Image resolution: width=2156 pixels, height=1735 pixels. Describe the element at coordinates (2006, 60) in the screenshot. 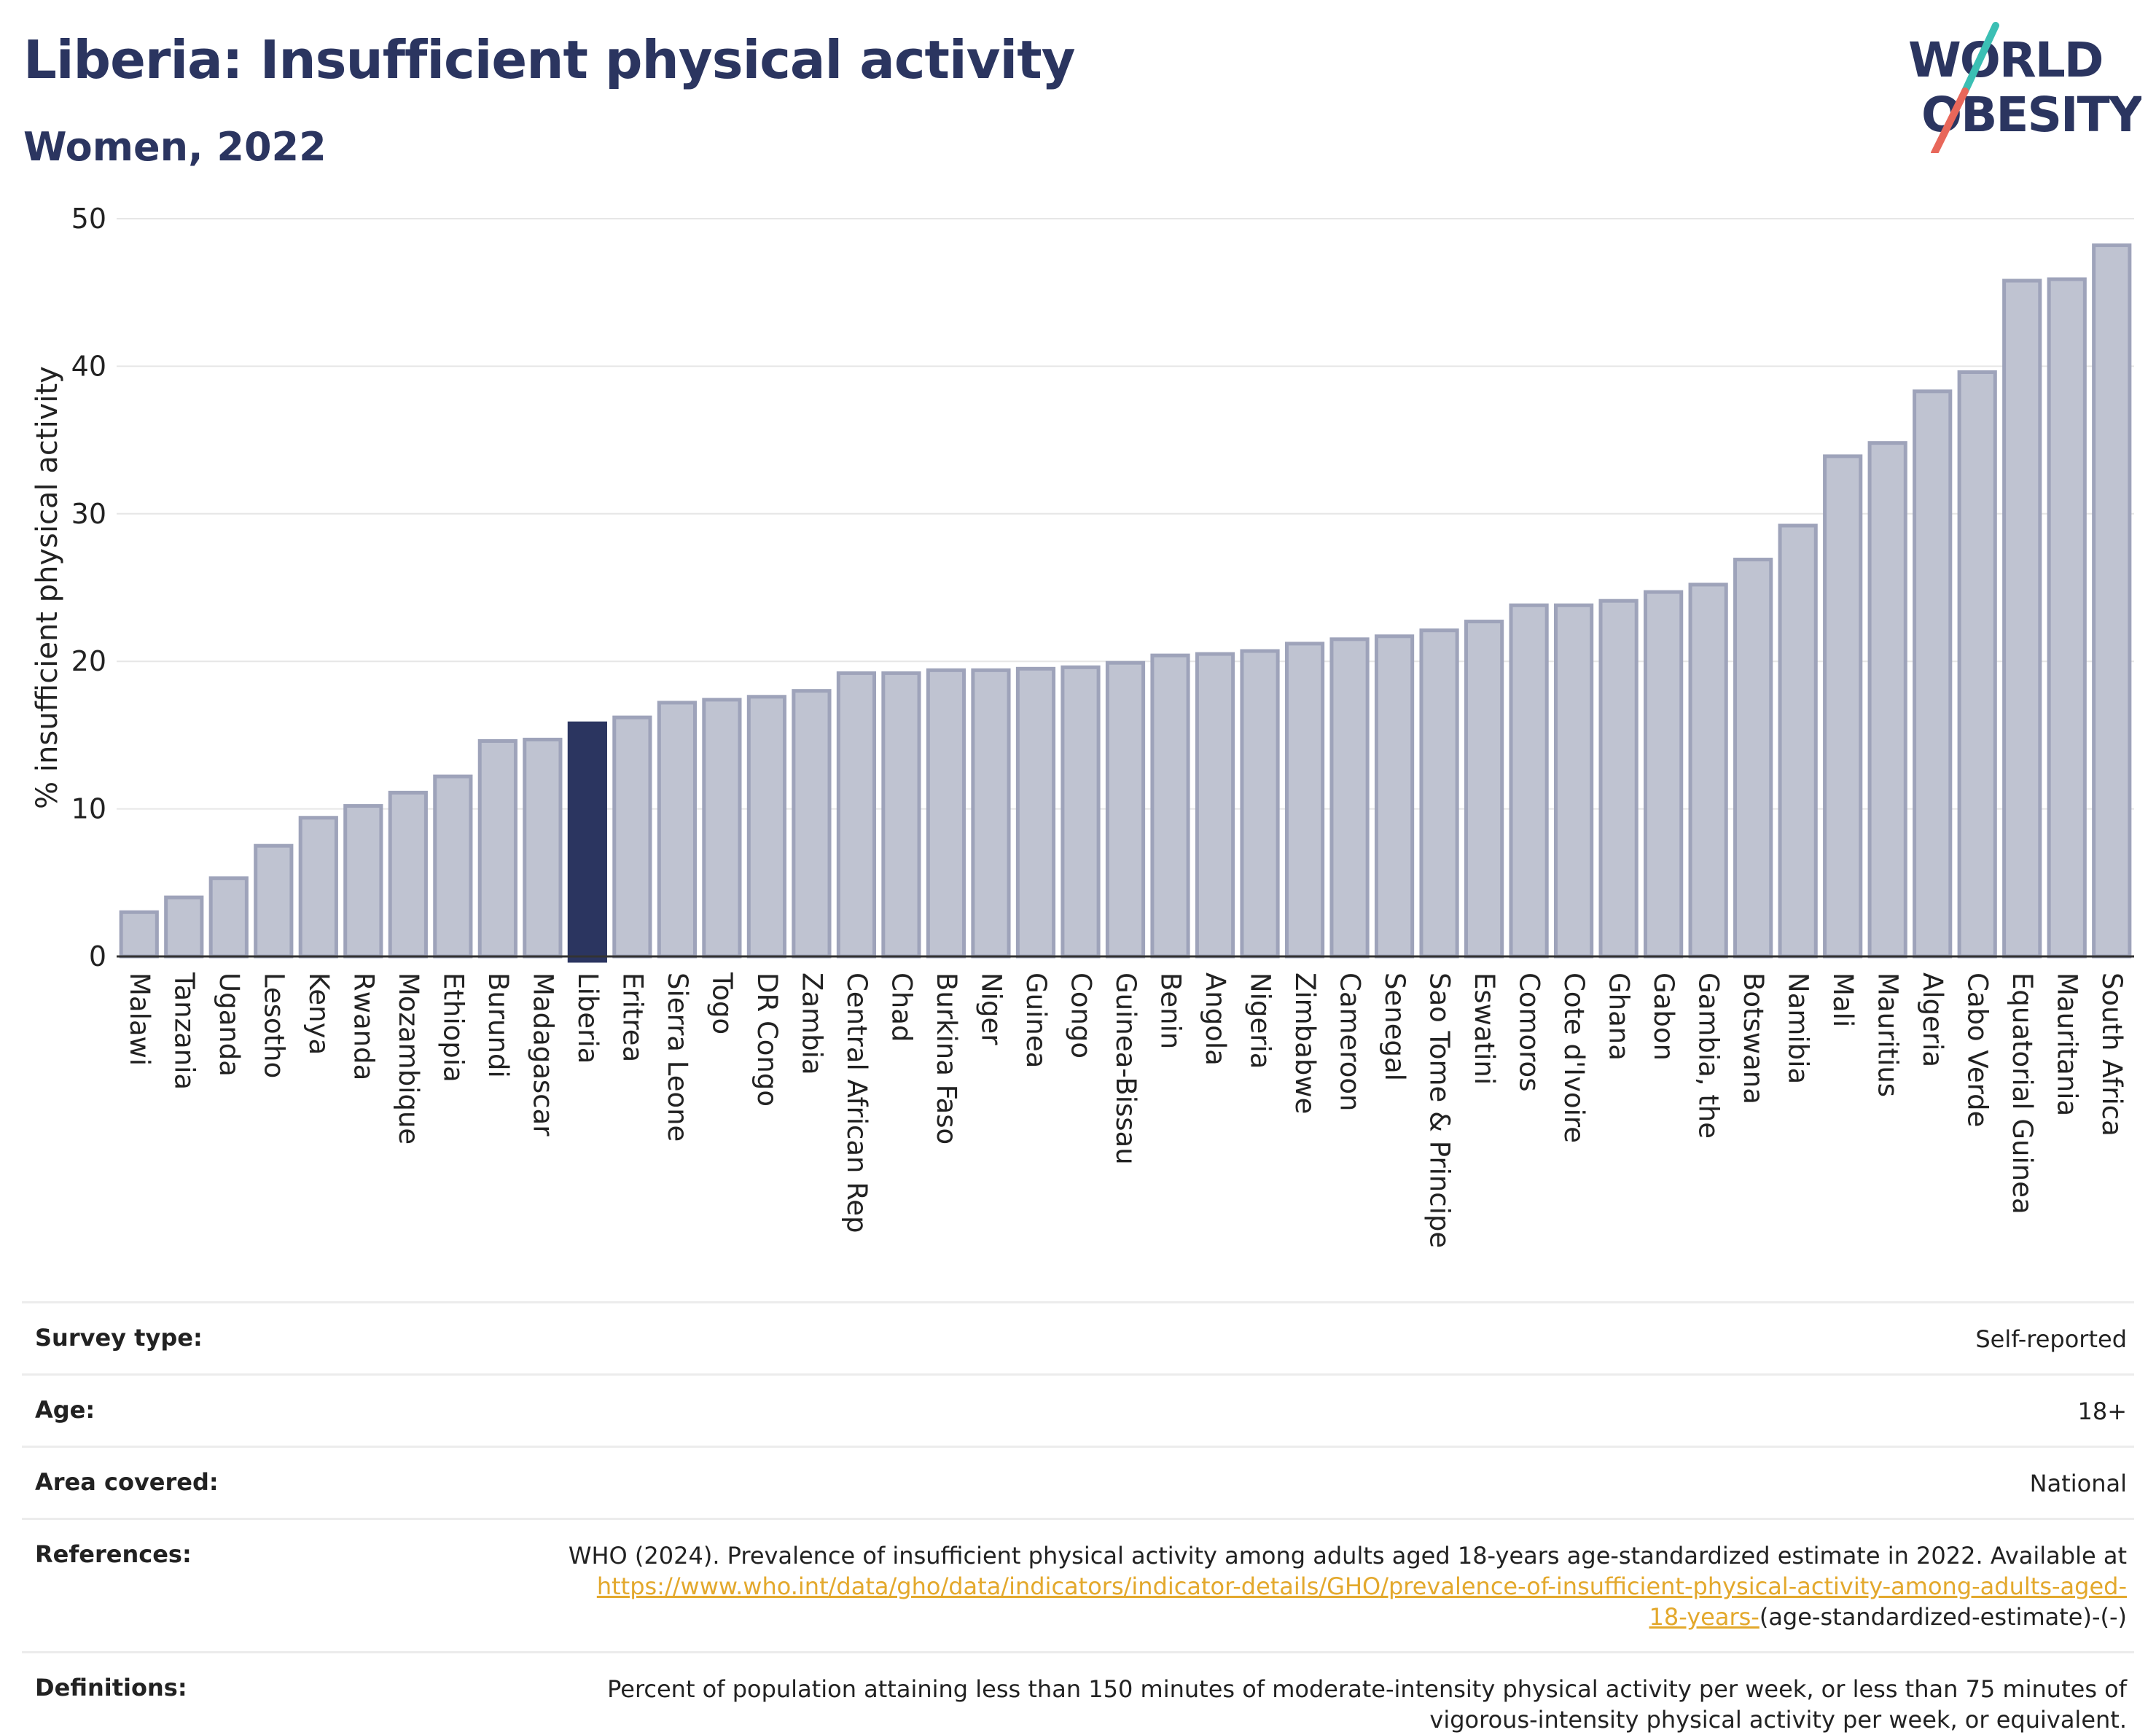

I see `logo-line-world: WORLD` at that location.